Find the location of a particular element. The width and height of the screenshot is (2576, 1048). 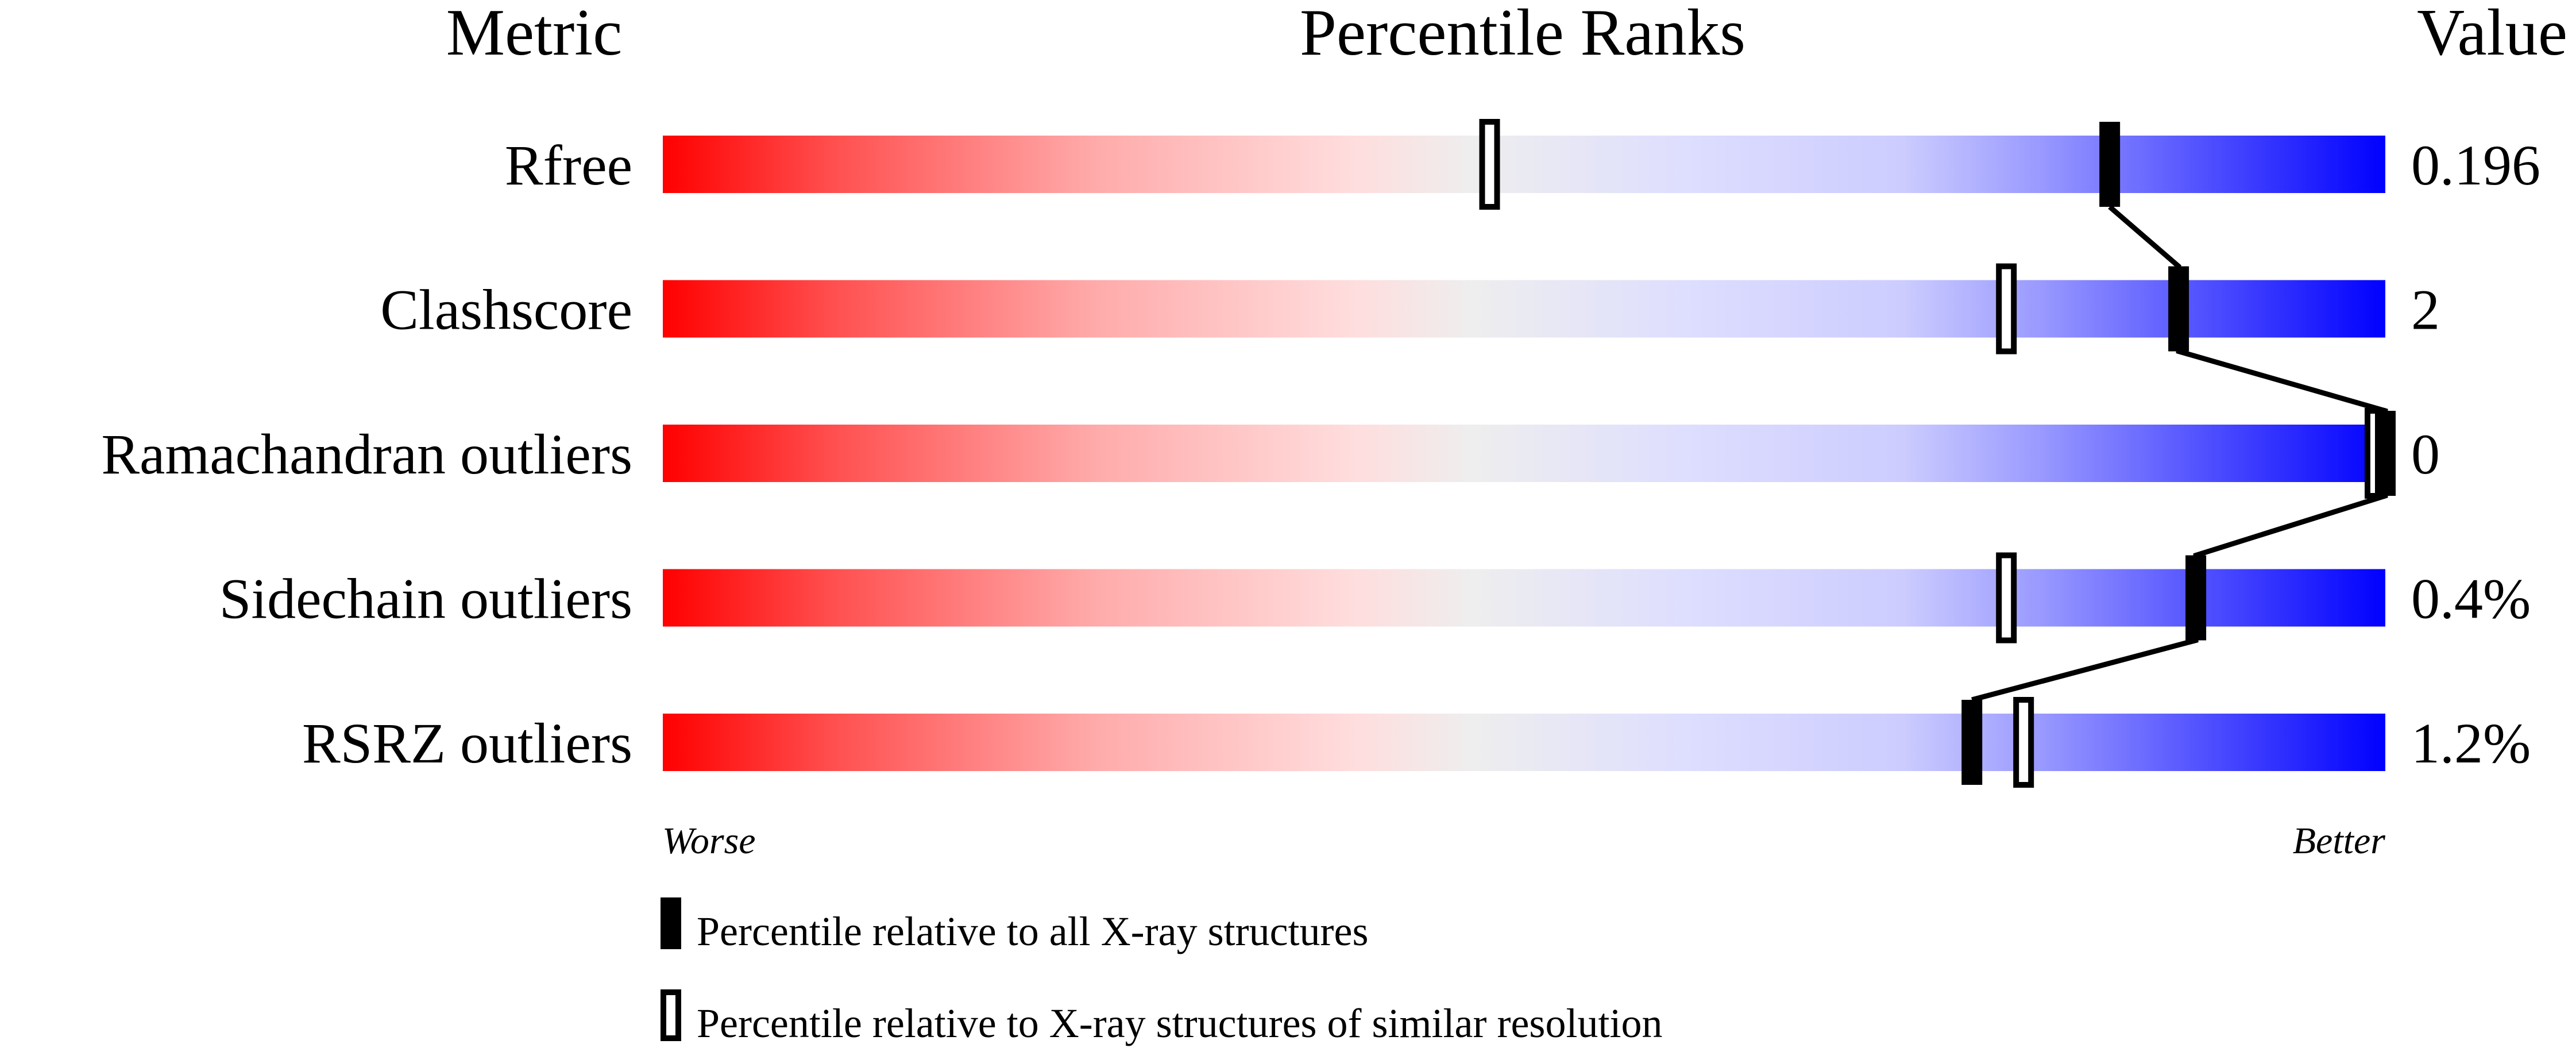

metric-value: 0.196 is located at coordinates (2475, 165).